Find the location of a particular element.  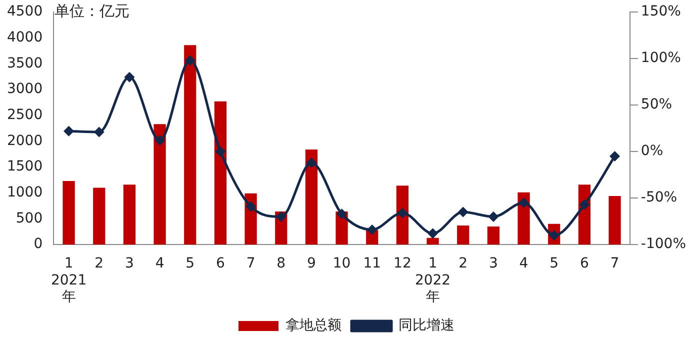

y2-tick-label: 100% is located at coordinates (660, 58).